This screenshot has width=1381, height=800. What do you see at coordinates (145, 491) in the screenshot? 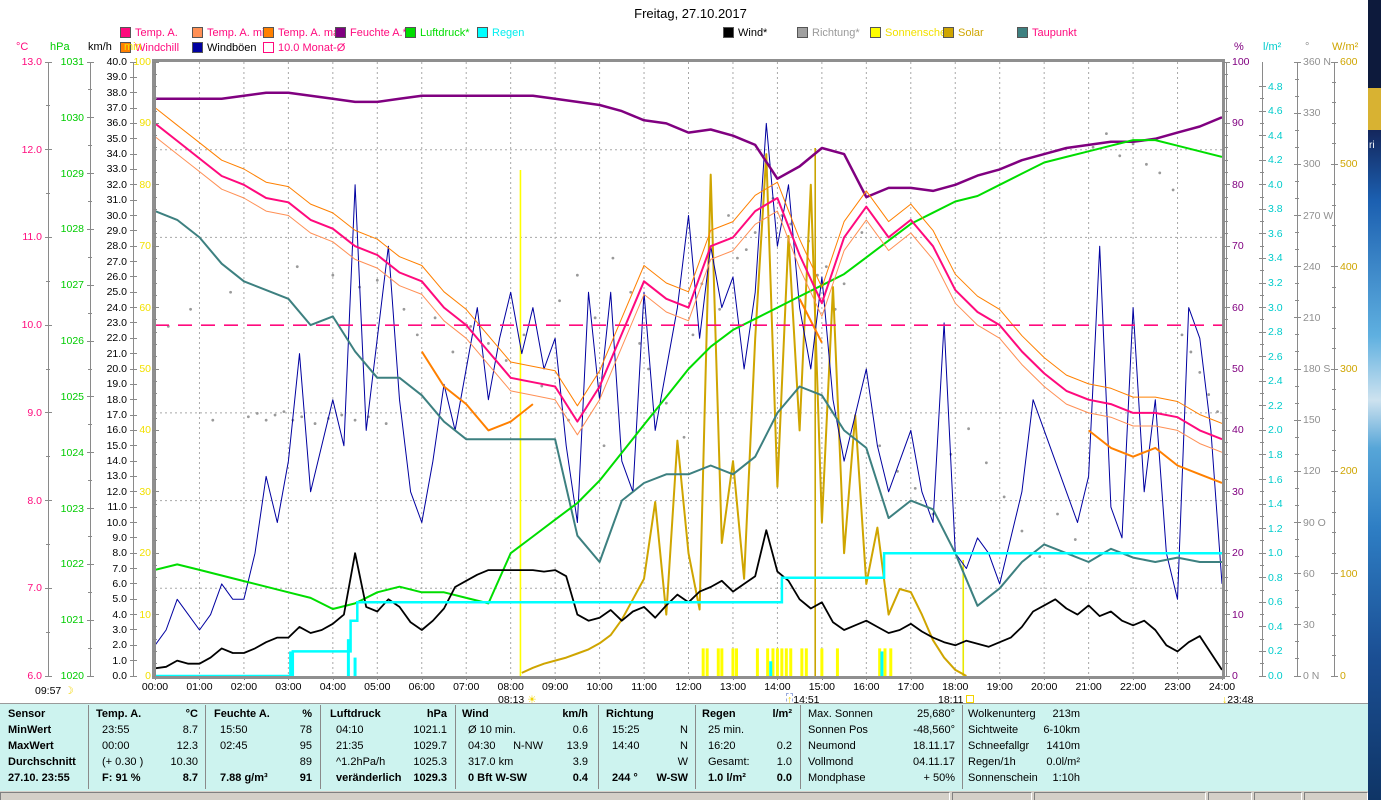
I see `sunshine-axis-tick-label: 30` at bounding box center [145, 491].